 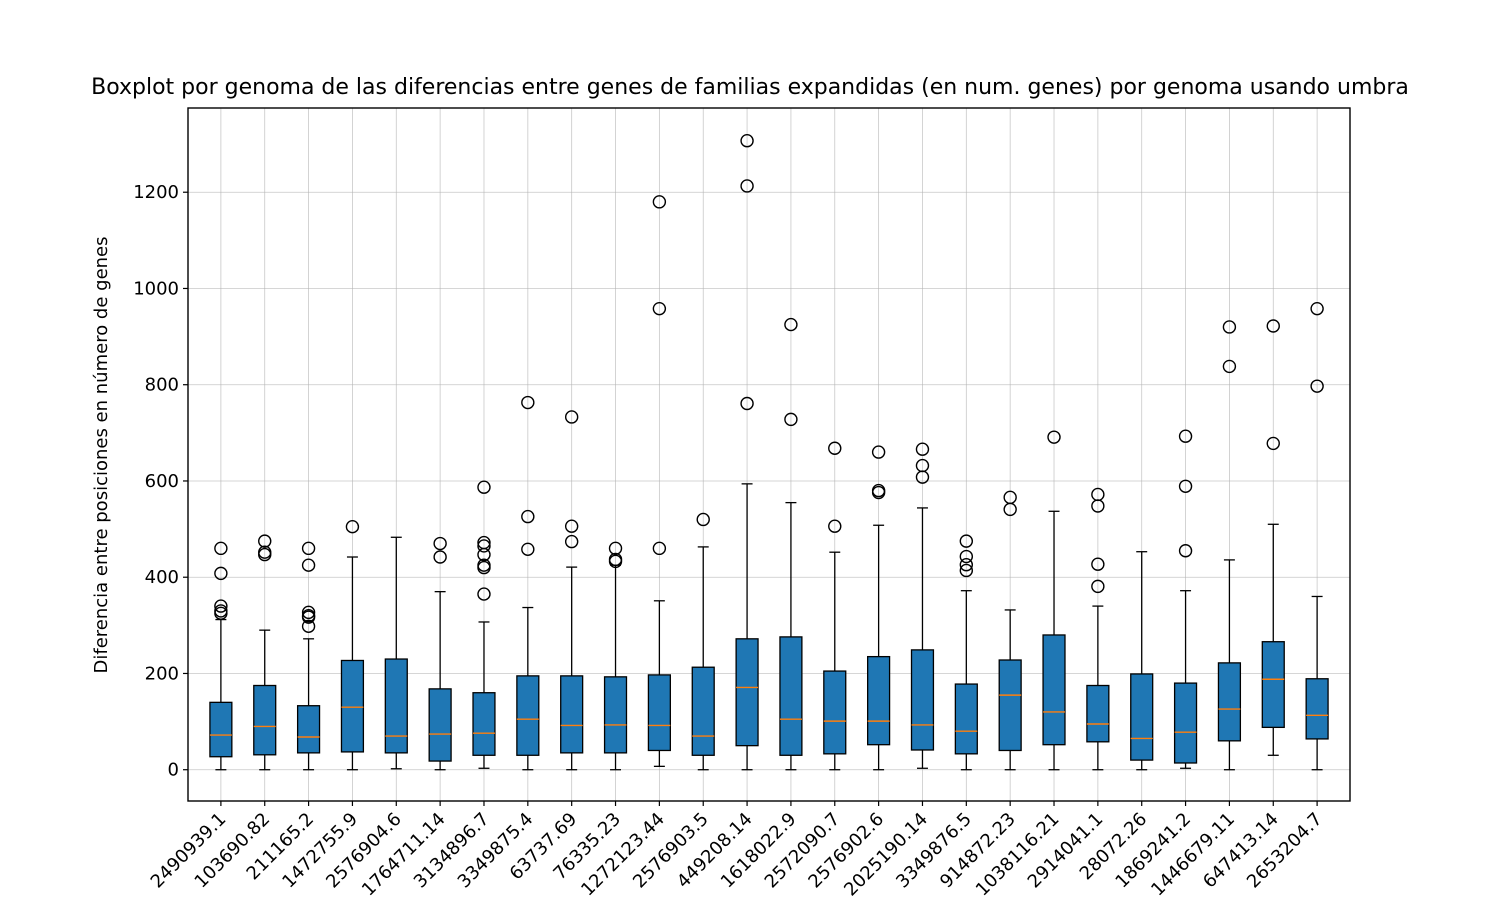 What do you see at coordinates (173, 770) in the screenshot?
I see `y-tick-label: 0` at bounding box center [173, 770].